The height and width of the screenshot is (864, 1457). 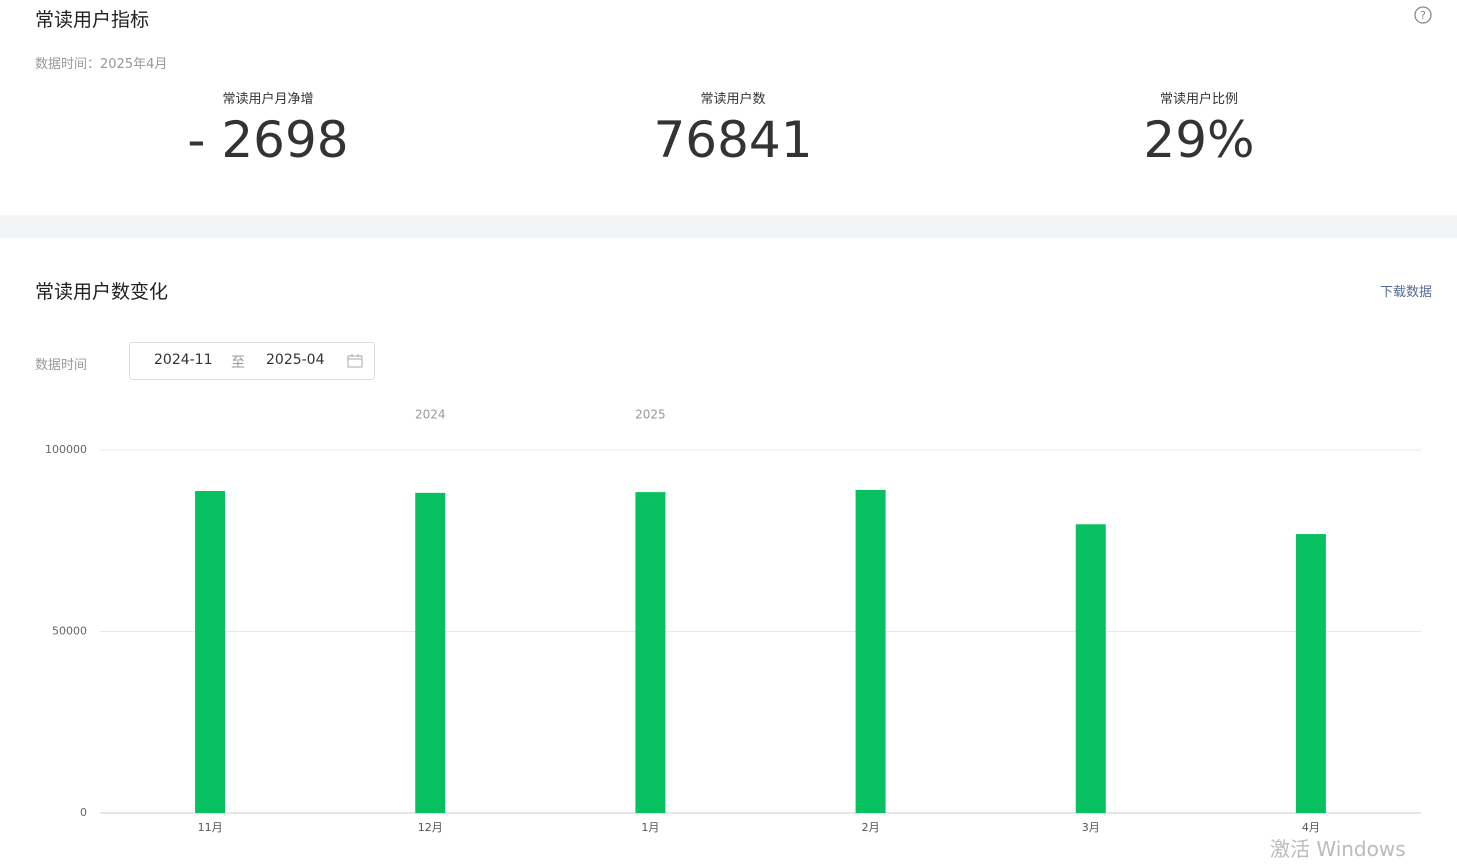 What do you see at coordinates (252, 361) in the screenshot?
I see `date-range: 2024-11 至 2025-04` at bounding box center [252, 361].